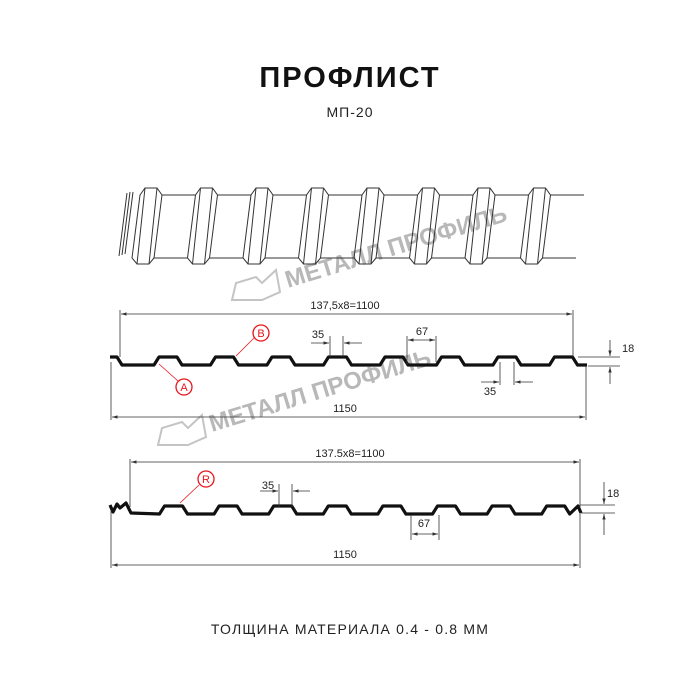 The width and height of the screenshot is (700, 700). I want to click on marker-r-circle, so click(206, 479).